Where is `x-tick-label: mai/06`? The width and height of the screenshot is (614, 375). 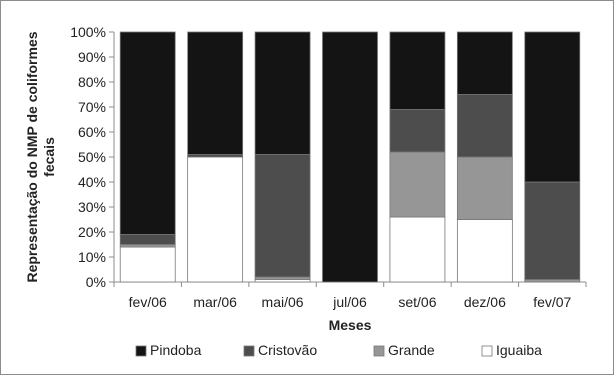
x-tick-label: mai/06 is located at coordinates (283, 302).